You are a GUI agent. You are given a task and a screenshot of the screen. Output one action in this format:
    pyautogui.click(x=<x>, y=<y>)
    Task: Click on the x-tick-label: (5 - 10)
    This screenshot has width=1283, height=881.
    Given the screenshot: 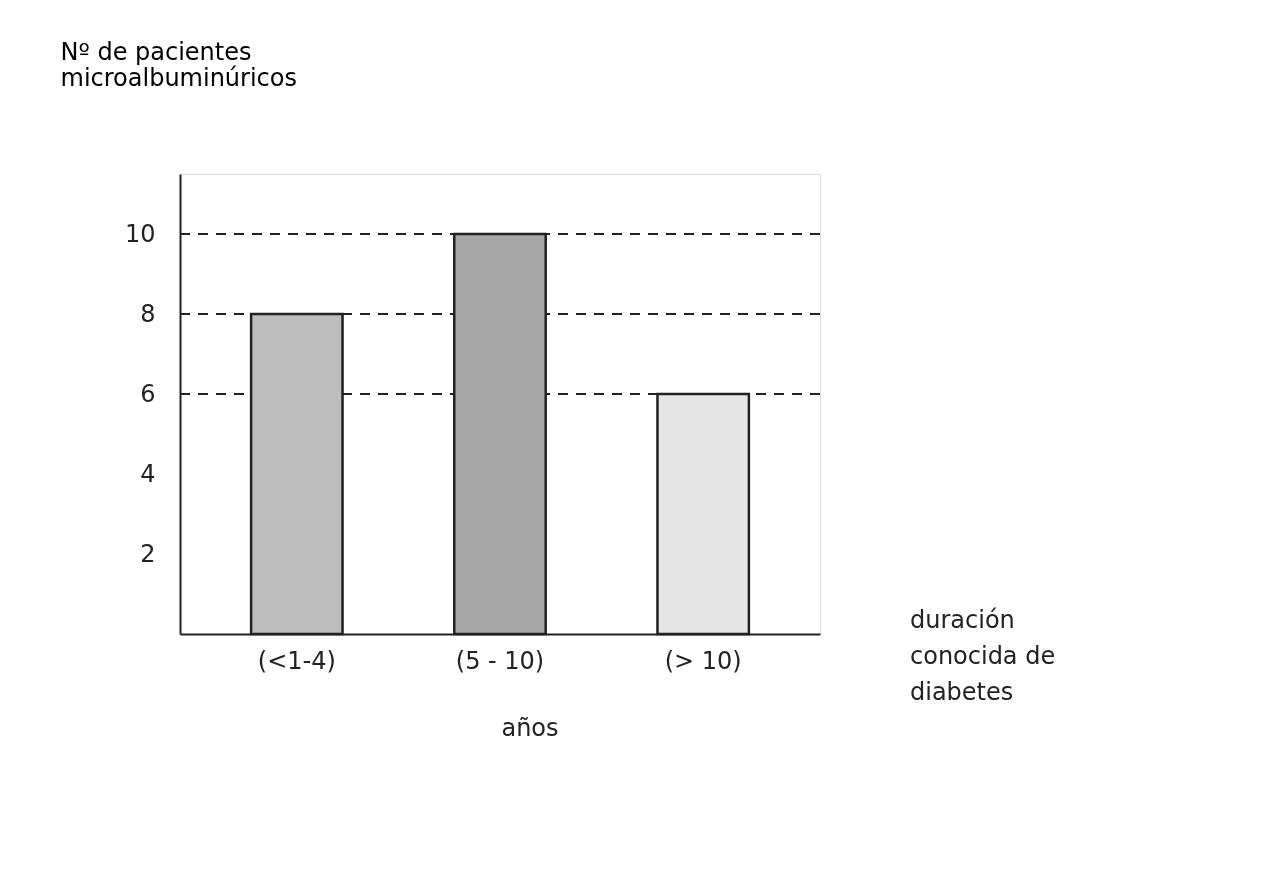 What is the action you would take?
    pyautogui.click(x=500, y=660)
    